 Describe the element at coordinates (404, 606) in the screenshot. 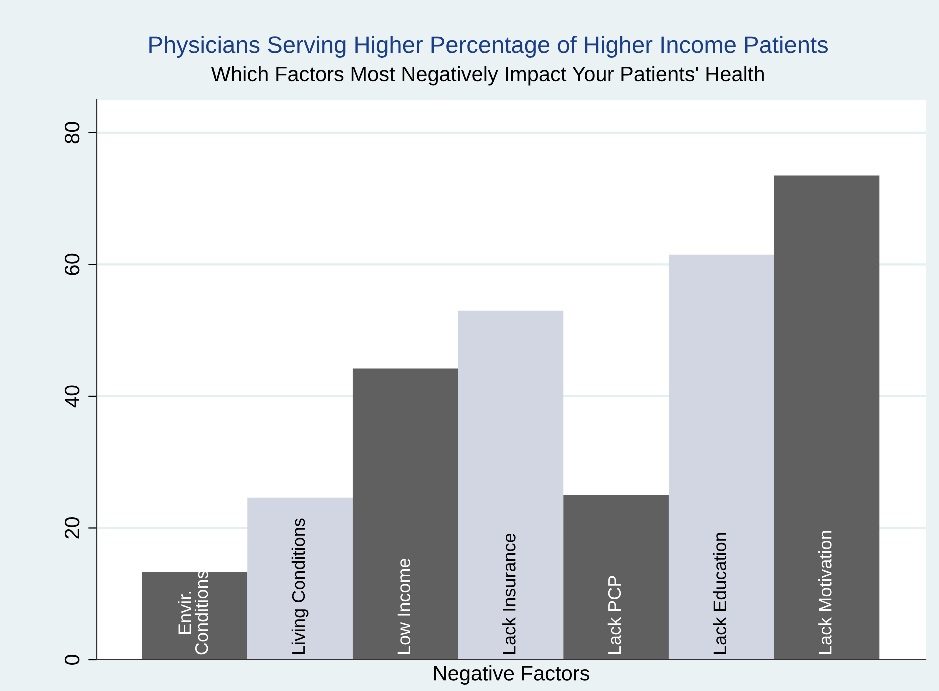

I see `x-tick-label: Low Income` at that location.